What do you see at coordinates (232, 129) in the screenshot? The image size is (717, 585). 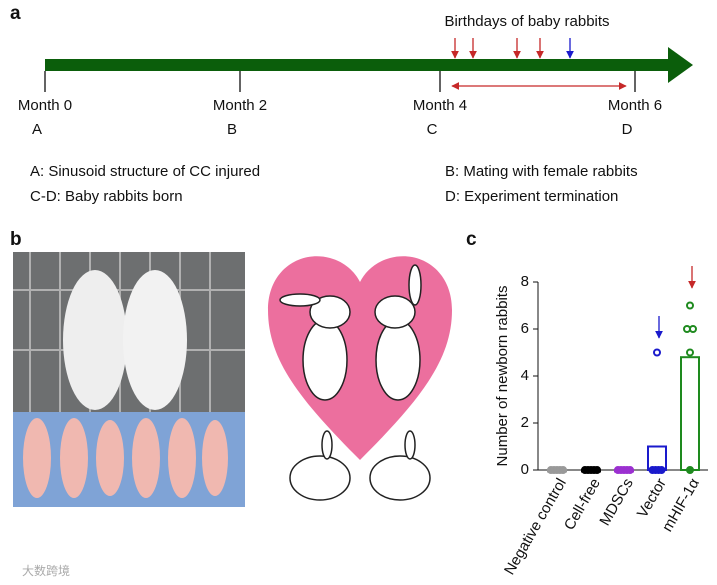 I see `stage-letter: B` at bounding box center [232, 129].